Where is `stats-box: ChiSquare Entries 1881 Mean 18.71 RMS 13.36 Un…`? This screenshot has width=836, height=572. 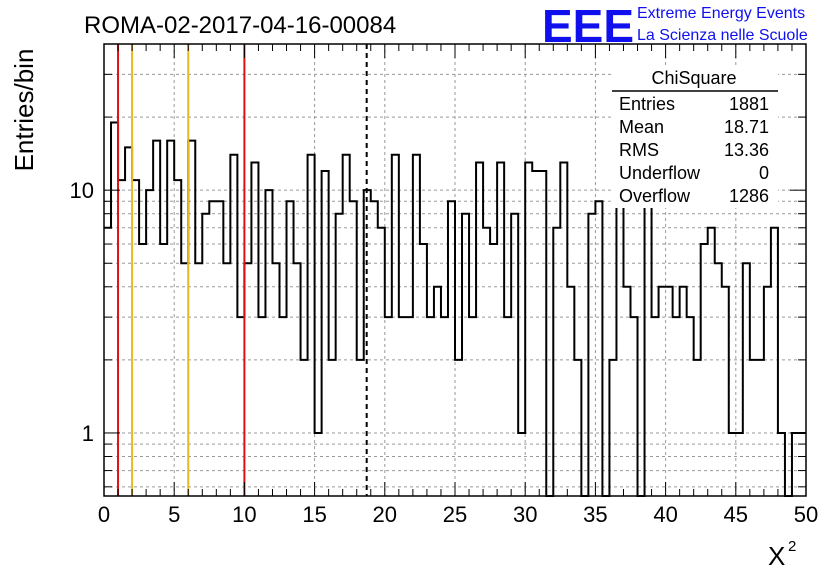
stats-box: ChiSquare Entries 1881 Mean 18.71 RMS 13.36 Un… is located at coordinates (695, 137).